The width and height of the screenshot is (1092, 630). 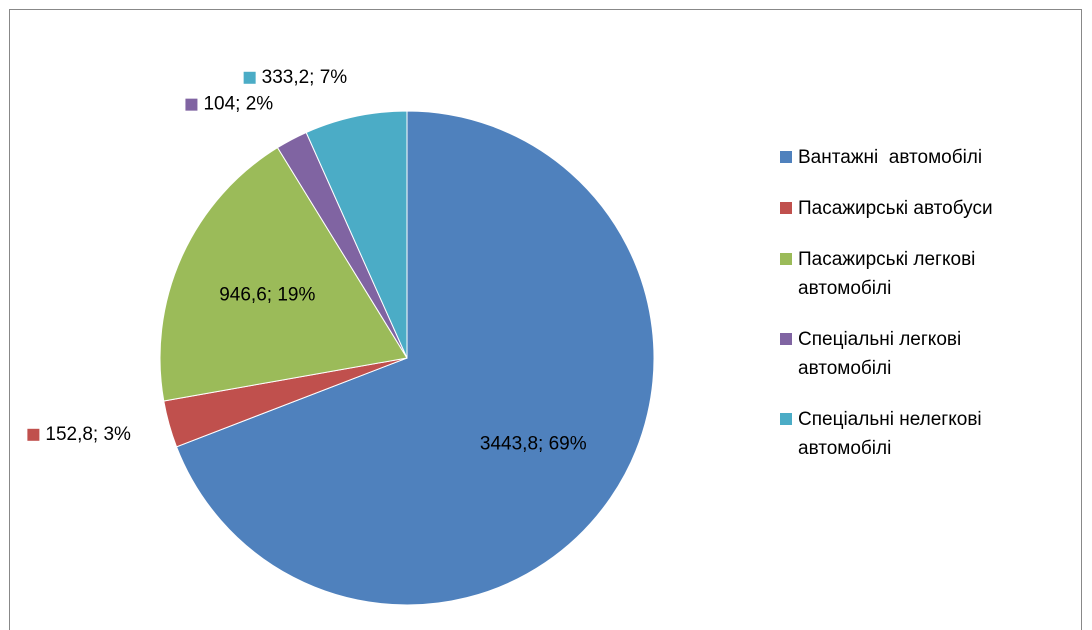 What do you see at coordinates (892, 434) in the screenshot?
I see `legend-label: Спеціальні нелегкові автомобілі` at bounding box center [892, 434].